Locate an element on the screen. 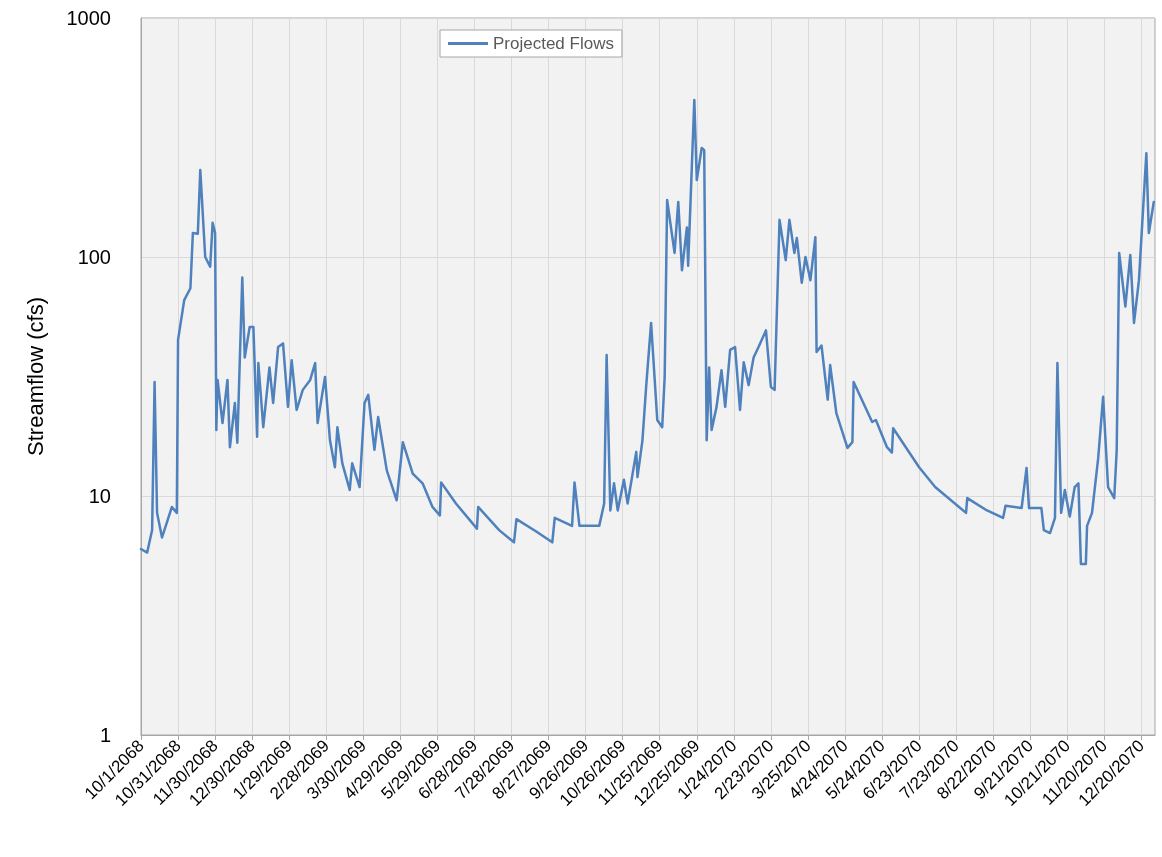 This screenshot has width=1162, height=857. y-axis-title: Streamflow (cfs) is located at coordinates (35, 376).